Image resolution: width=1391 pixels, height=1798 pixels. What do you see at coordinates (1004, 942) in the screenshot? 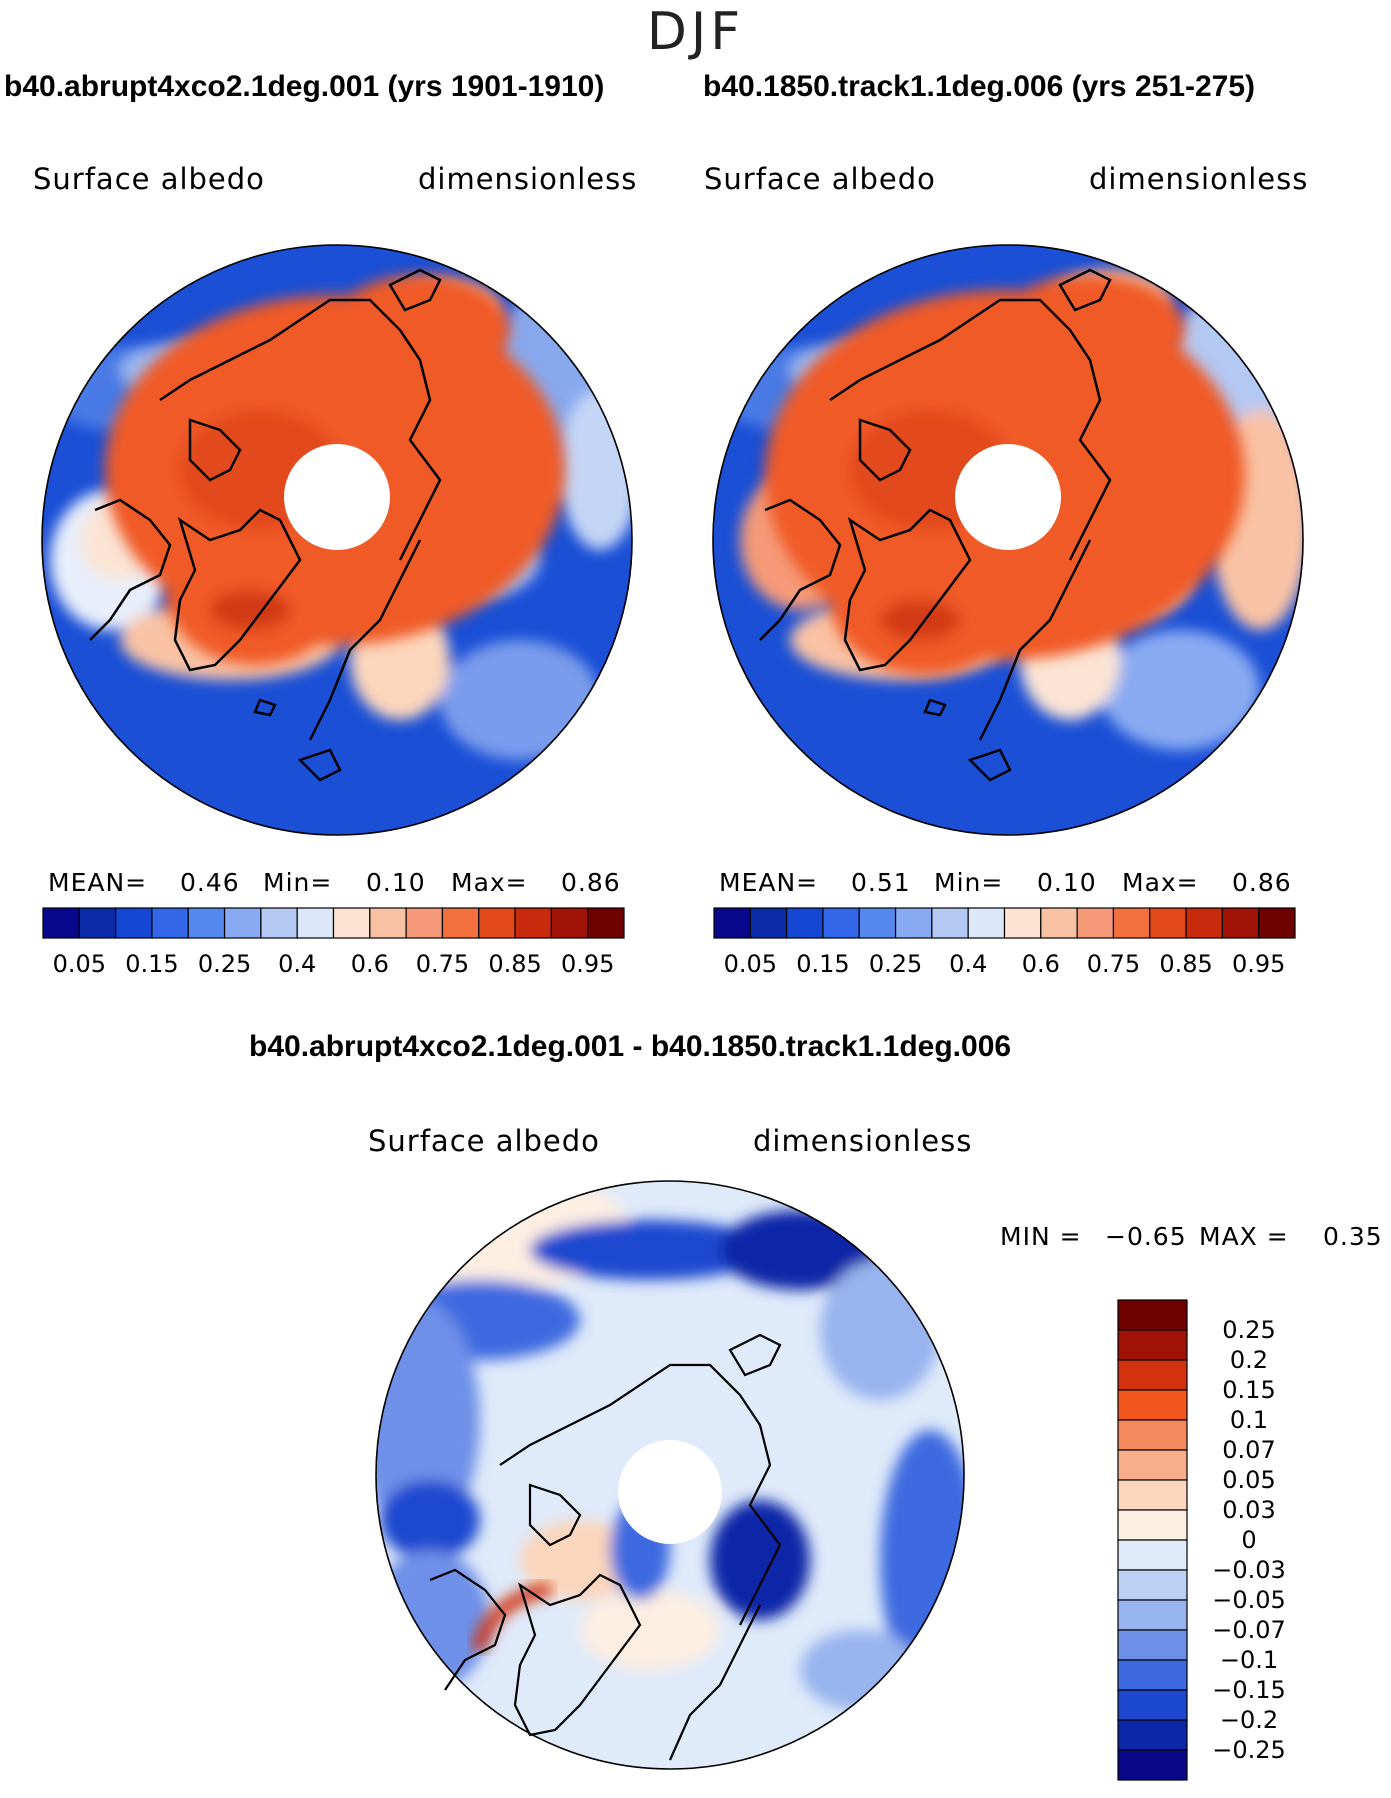
I see `right-colorbar: 0.05 0.15 0.25 0.4 0.6 0.75 0.85 0.95` at bounding box center [1004, 942].